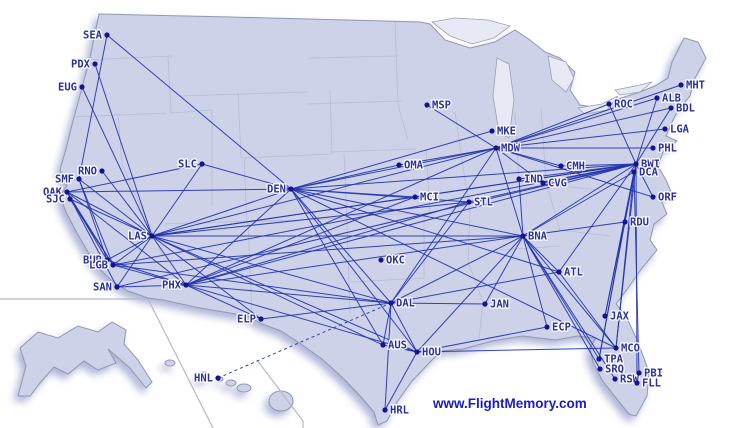  Describe the element at coordinates (414, 166) in the screenshot. I see `airport-label-OMA: OMA` at that location.